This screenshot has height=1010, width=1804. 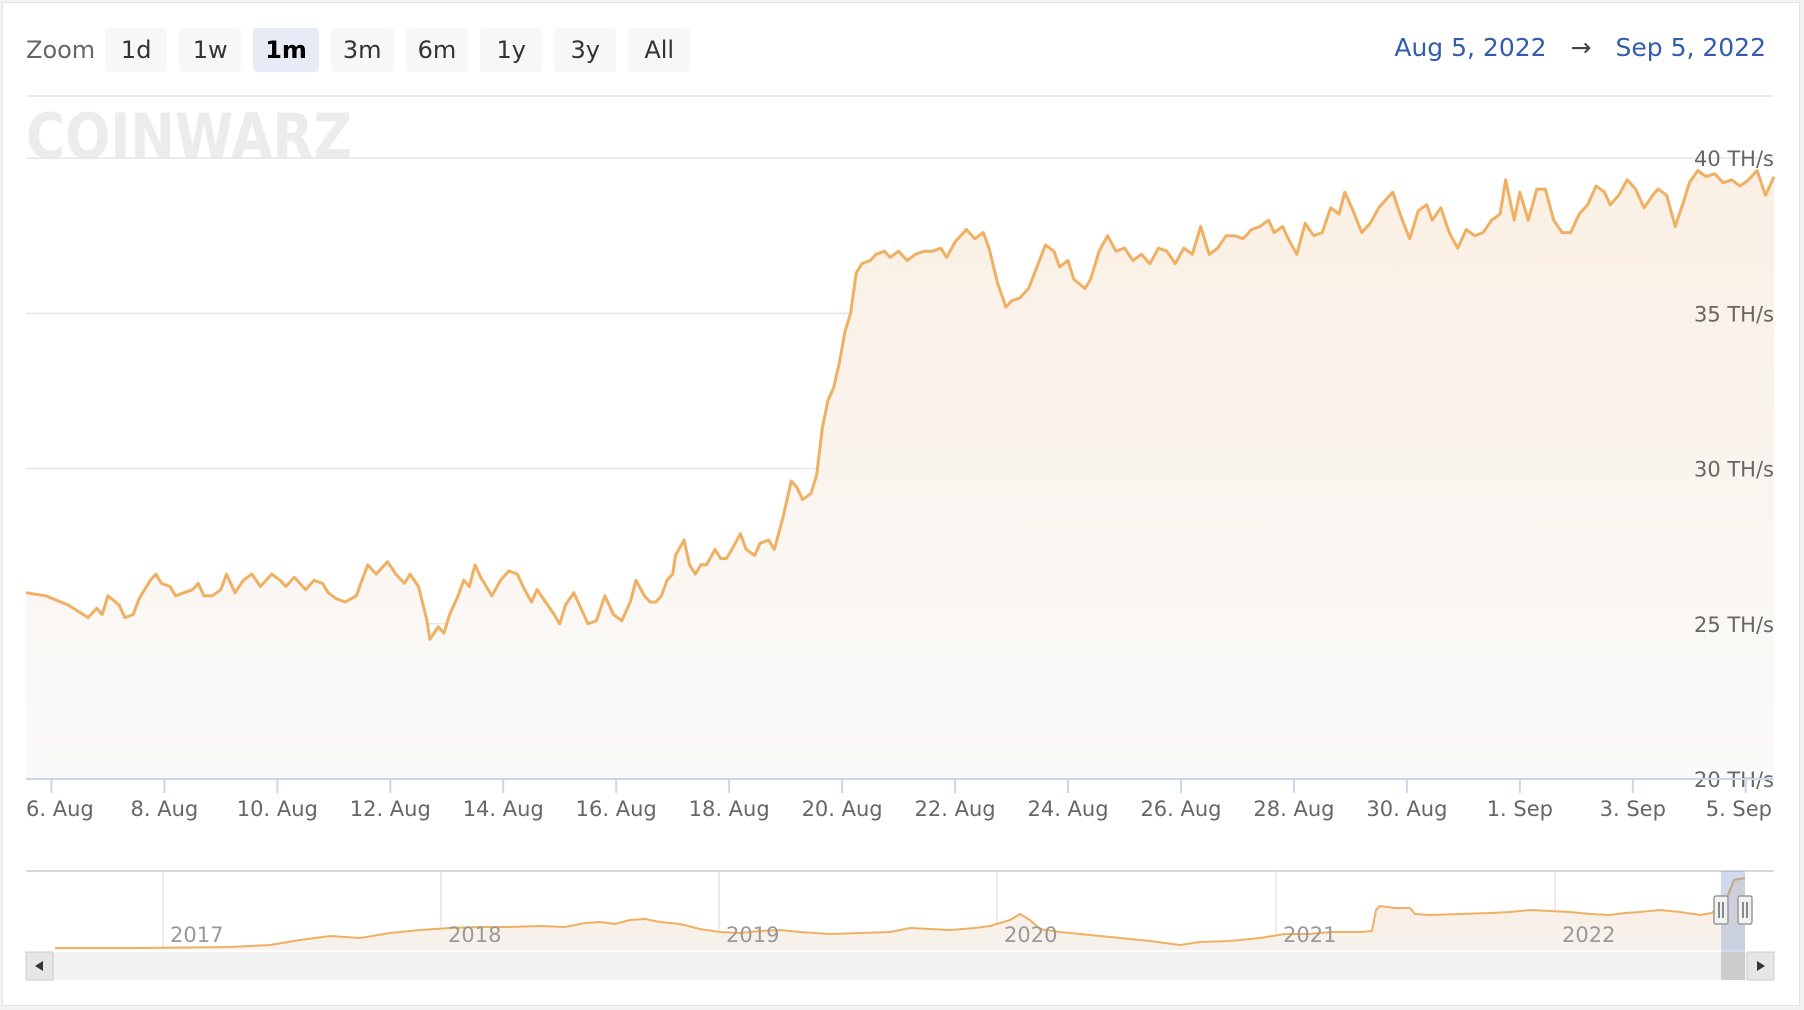 I want to click on zoom-3y-button: 3y, so click(x=585, y=50).